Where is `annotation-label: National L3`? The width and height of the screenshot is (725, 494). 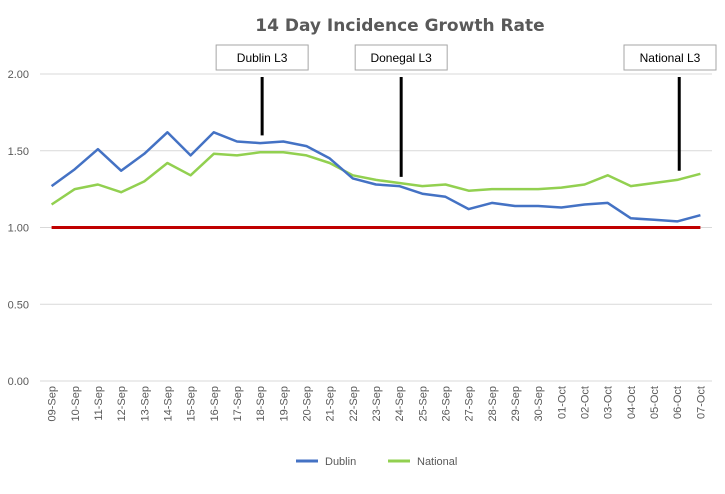
annotation-label: National L3 is located at coordinates (670, 58).